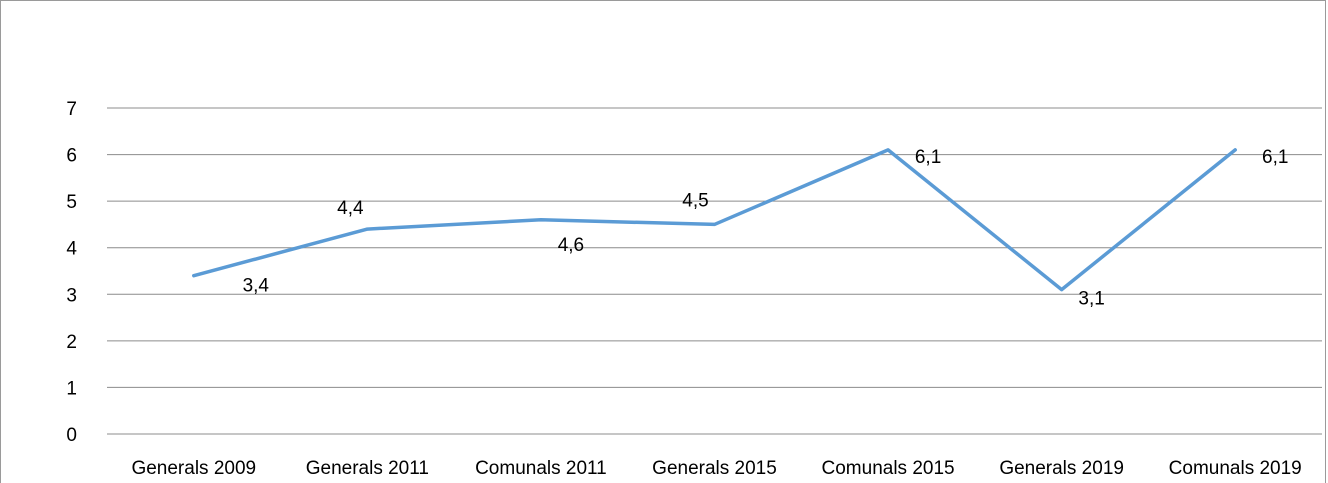 The width and height of the screenshot is (1328, 483). Describe the element at coordinates (1091, 299) in the screenshot. I see `data-label: 3,1` at that location.